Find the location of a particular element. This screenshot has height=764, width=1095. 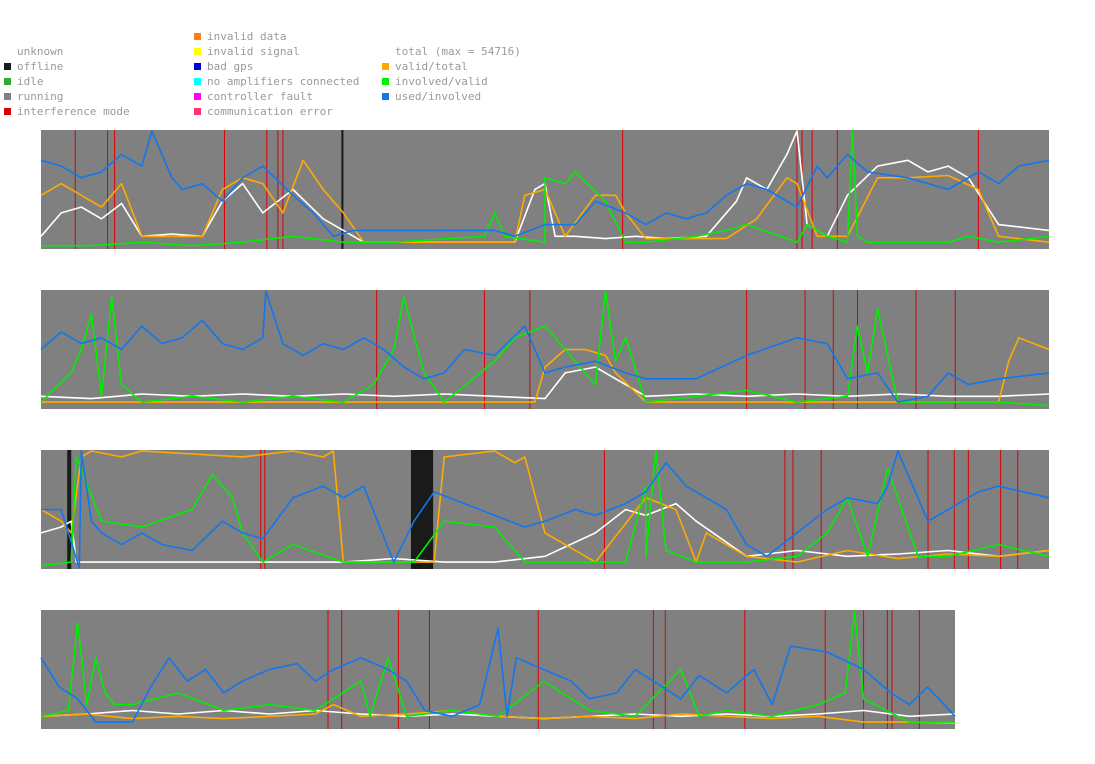

legend-label: interference mode is located at coordinates (73, 111).